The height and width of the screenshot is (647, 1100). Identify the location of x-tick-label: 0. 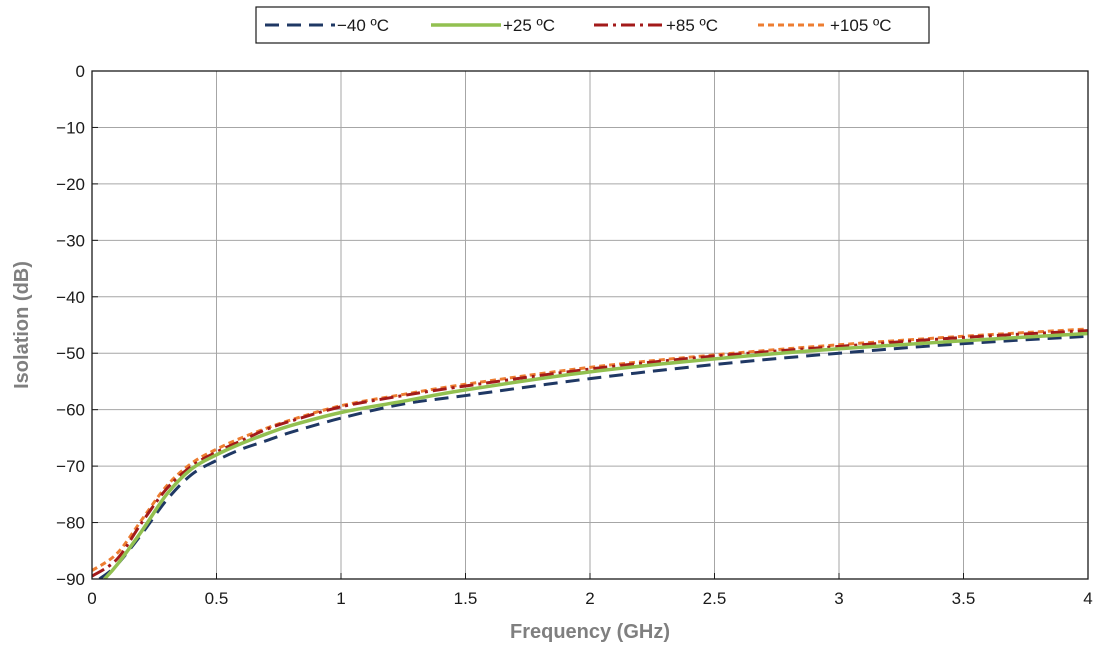
(91, 598).